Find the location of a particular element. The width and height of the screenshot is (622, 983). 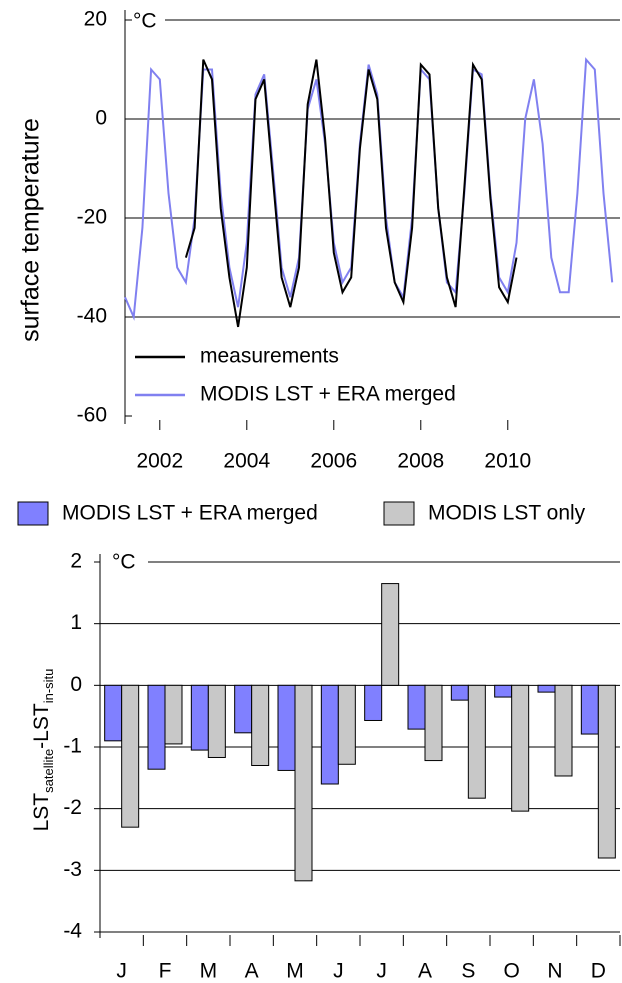

x-tick-label: O is located at coordinates (511, 971).